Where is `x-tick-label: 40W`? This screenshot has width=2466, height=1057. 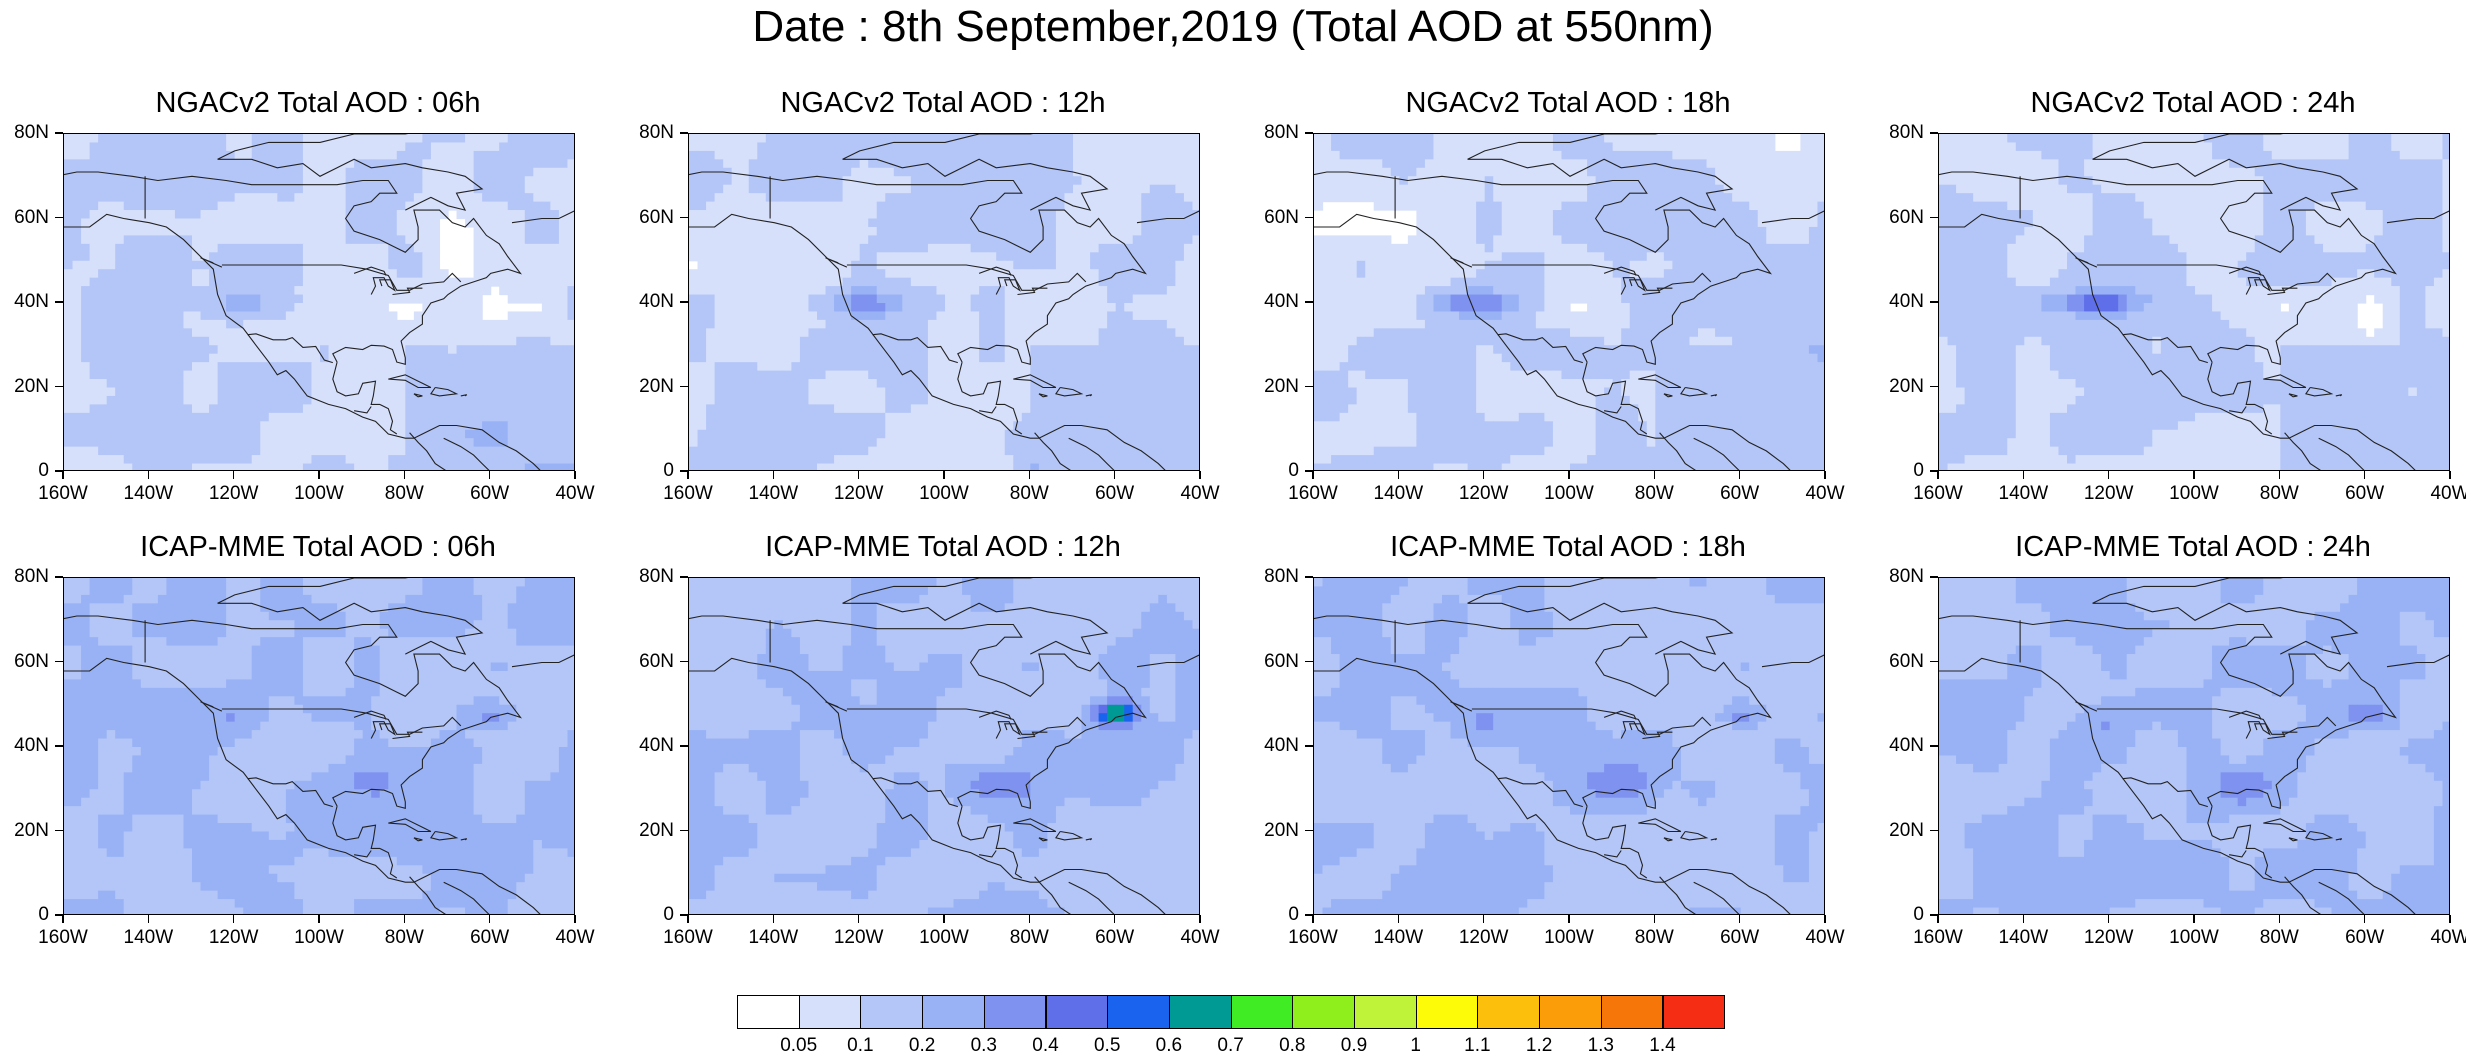
x-tick-label: 40W is located at coordinates (574, 494).